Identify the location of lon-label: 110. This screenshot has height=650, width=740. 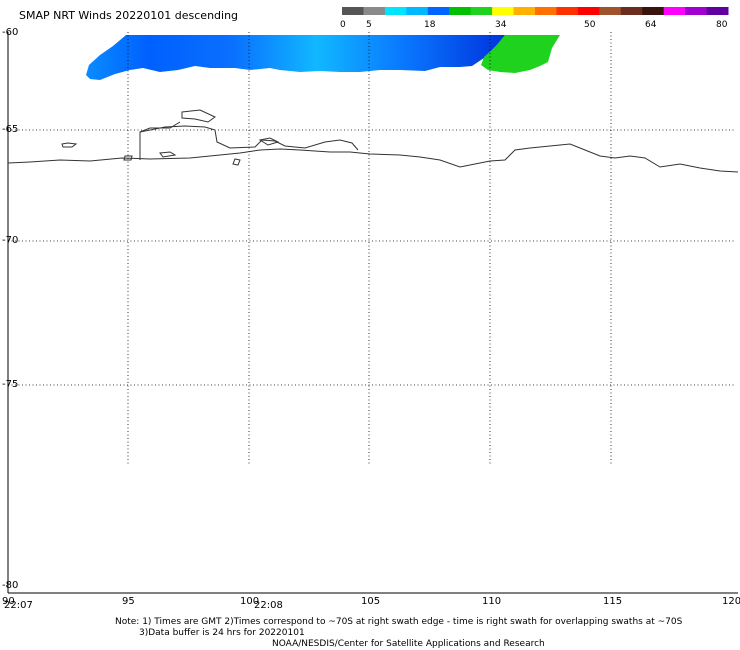
(492, 601).